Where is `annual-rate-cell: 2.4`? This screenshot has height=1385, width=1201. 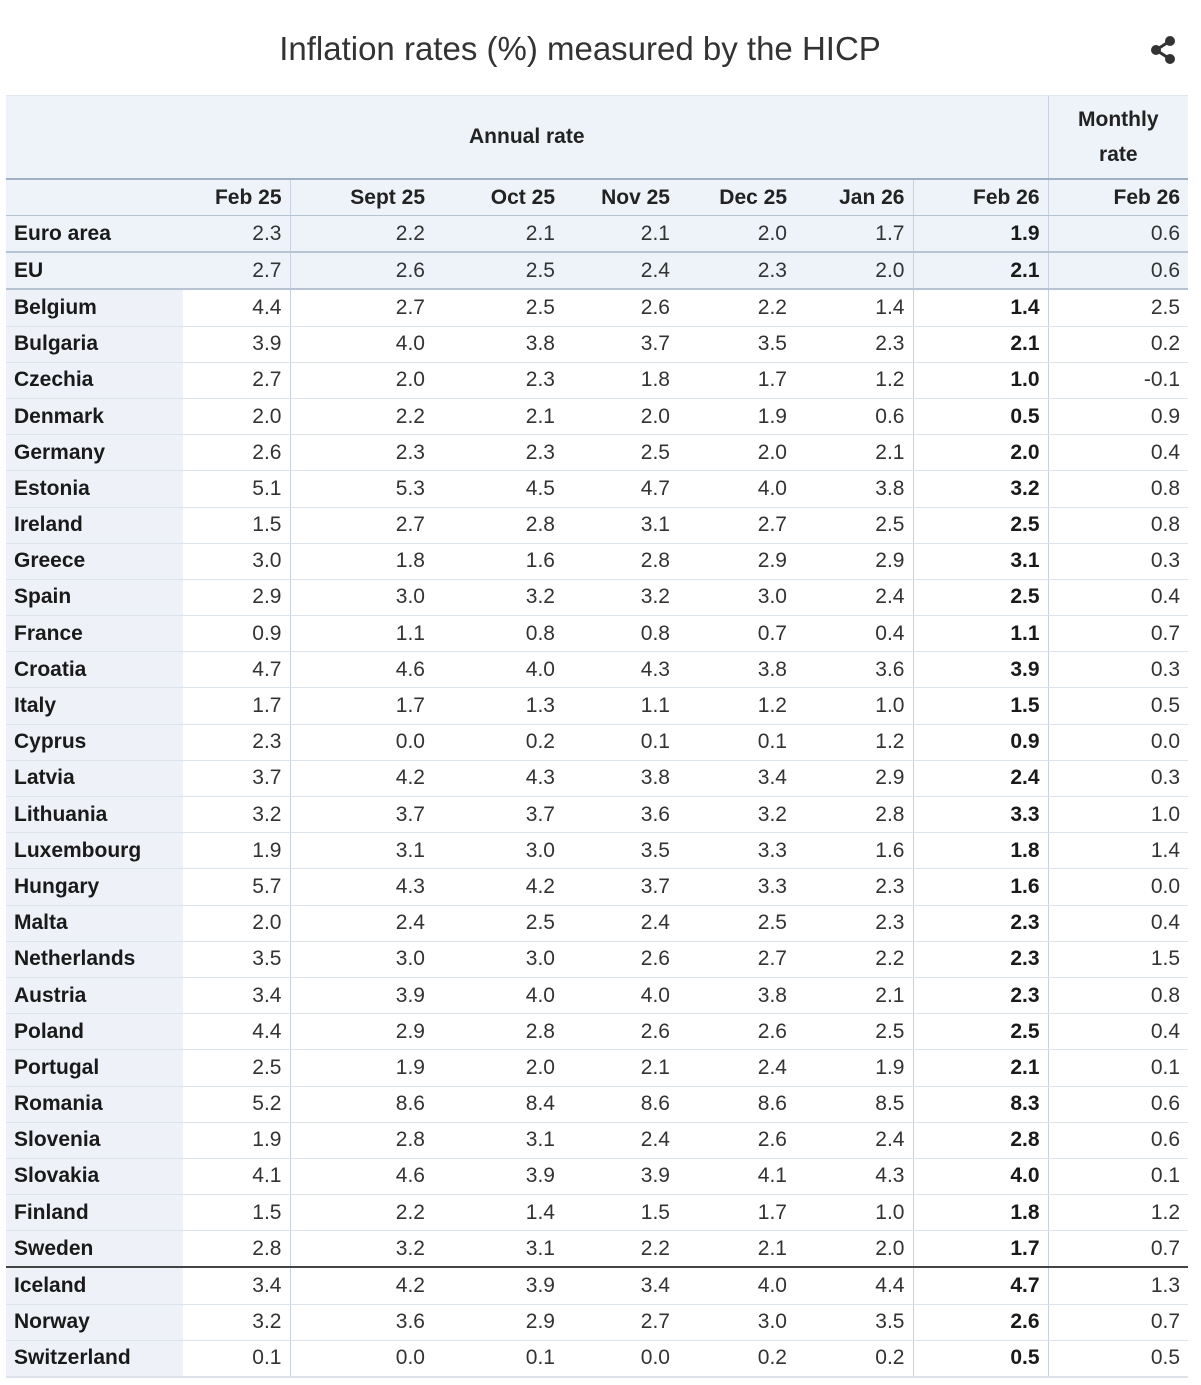 annual-rate-cell: 2.4 is located at coordinates (361, 923).